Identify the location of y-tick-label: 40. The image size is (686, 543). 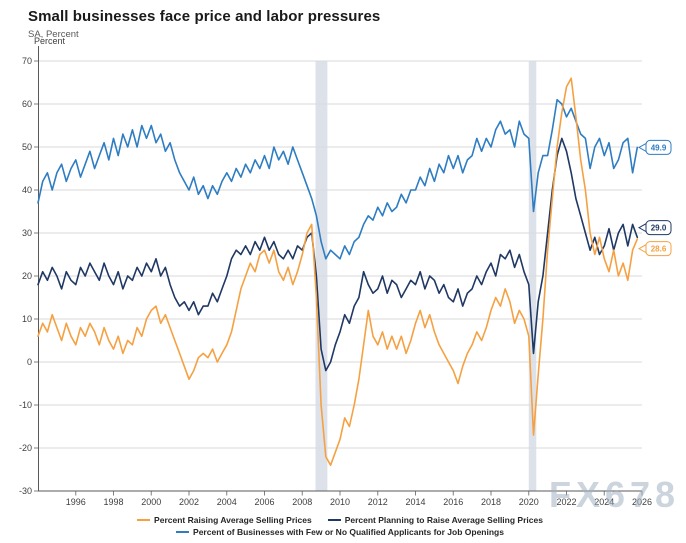
(27, 190).